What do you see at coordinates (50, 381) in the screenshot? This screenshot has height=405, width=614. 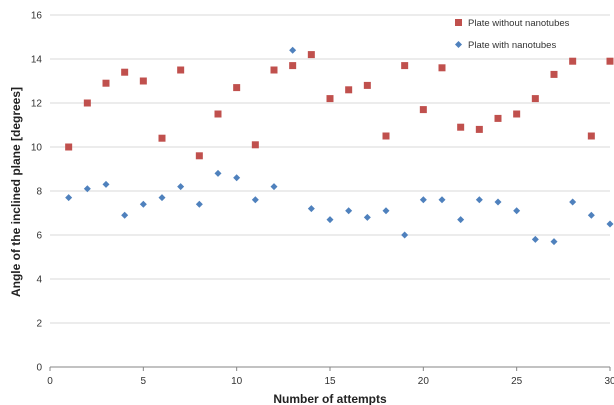 I see `x-tick-label: 0` at bounding box center [50, 381].